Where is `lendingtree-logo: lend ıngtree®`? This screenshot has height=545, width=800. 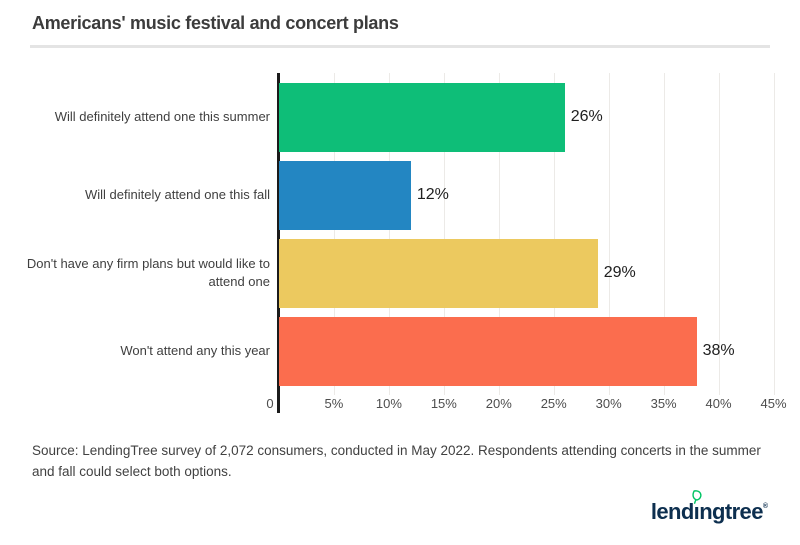 lendingtree-logo: lend ıngtree® is located at coordinates (709, 507).